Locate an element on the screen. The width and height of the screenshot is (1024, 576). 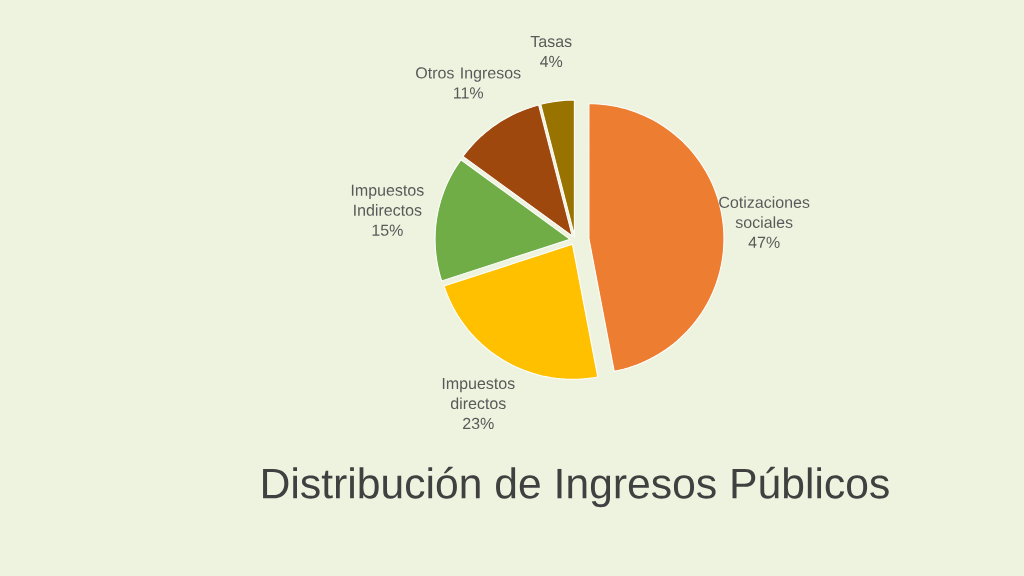
slice-label: Otros Ingresos is located at coordinates (468, 74).